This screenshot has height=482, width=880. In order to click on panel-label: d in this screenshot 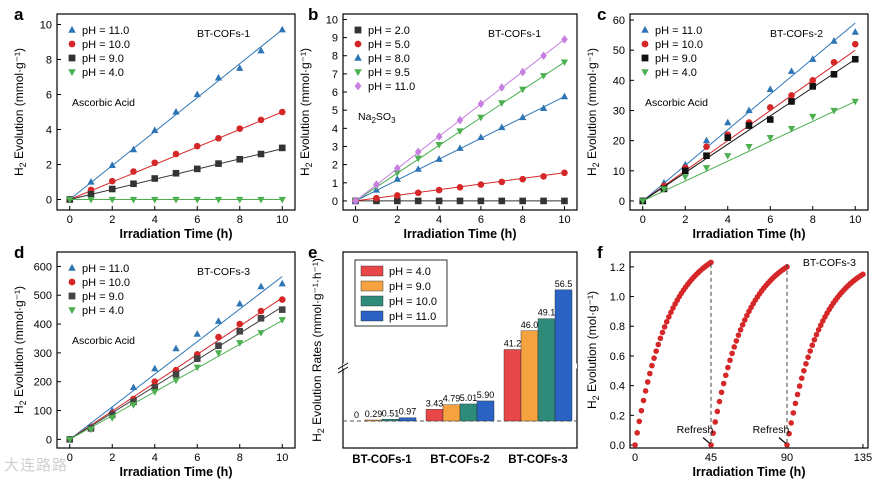, I will do `click(19, 252)`.